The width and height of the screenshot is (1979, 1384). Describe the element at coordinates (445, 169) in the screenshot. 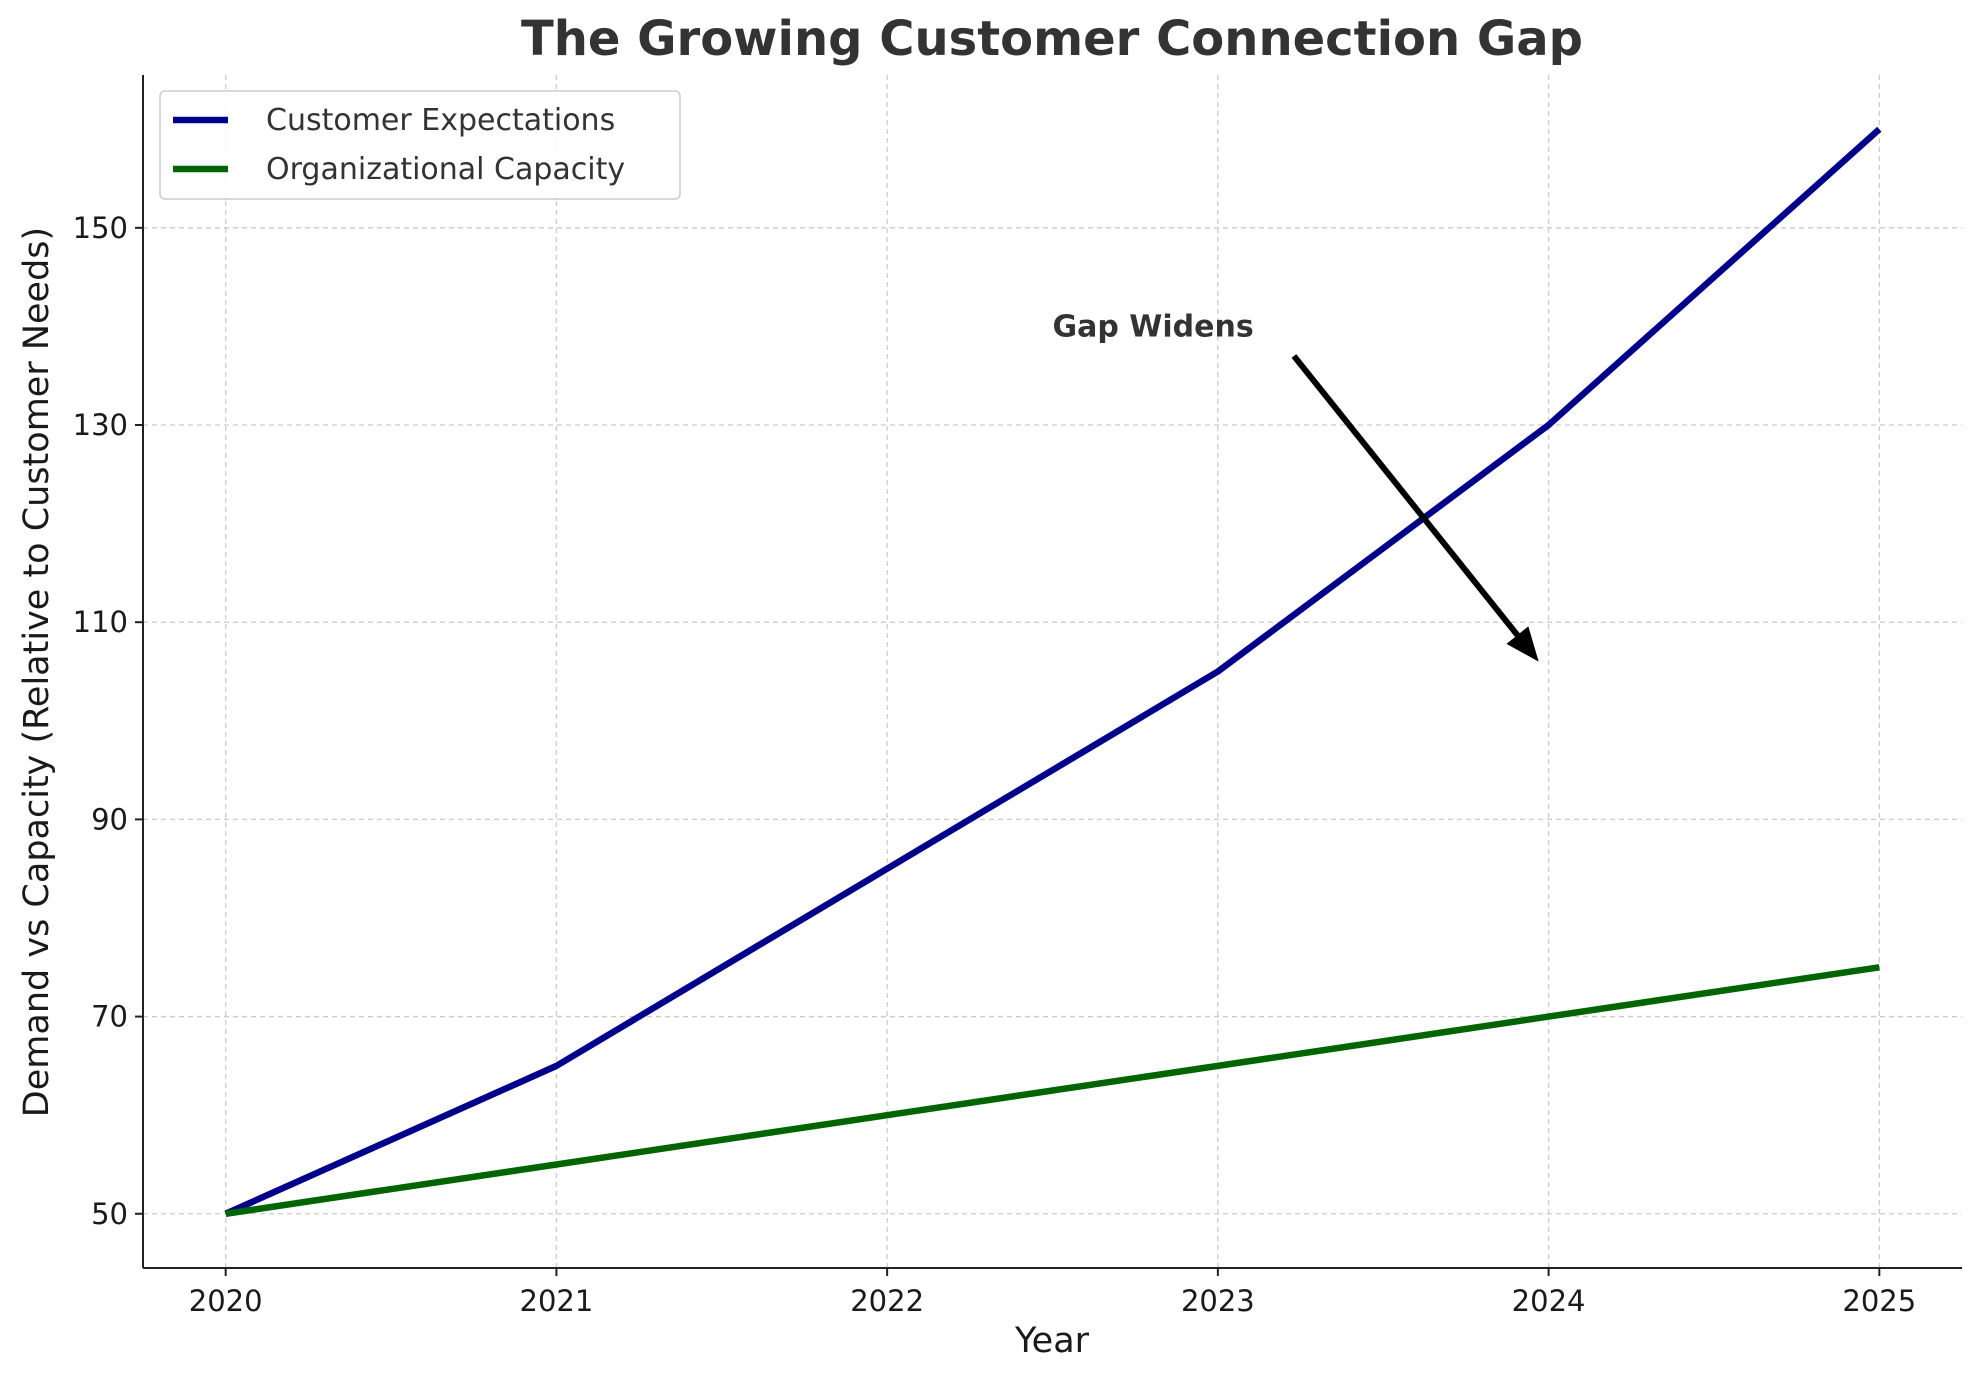

I see `legend-label: Organizational Capacity` at that location.